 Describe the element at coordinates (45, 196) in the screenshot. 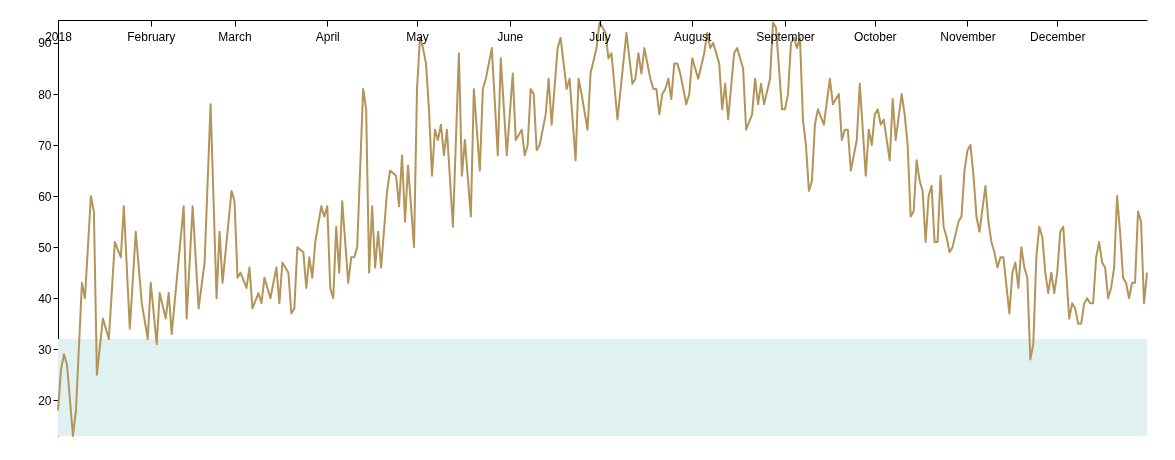

I see `y-tick-label: 60` at that location.